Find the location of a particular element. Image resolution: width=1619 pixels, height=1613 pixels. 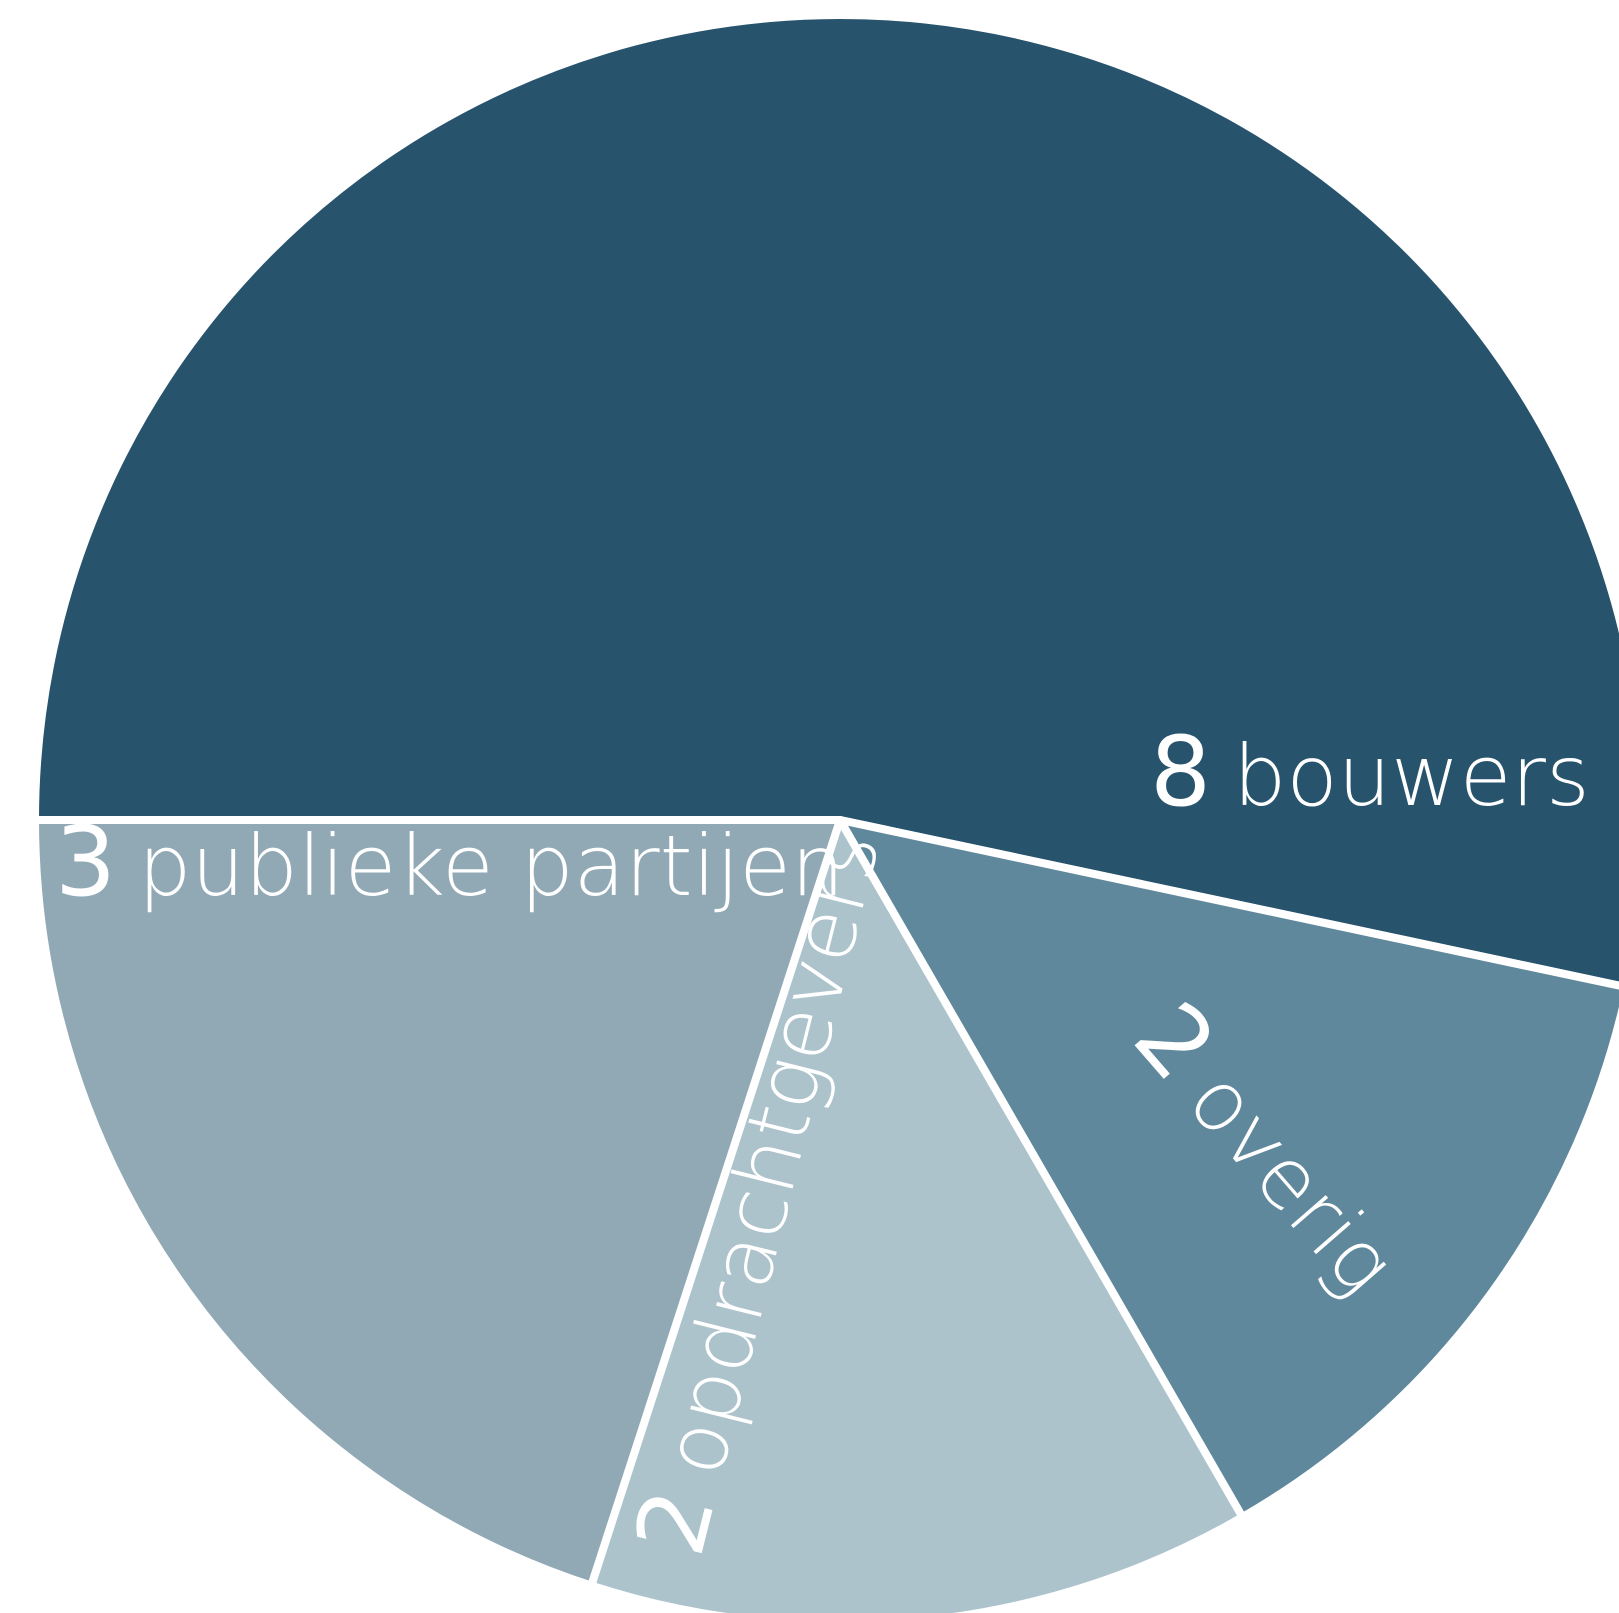

pie-label-bouwers: 8 bouwers is located at coordinates (1370, 772).